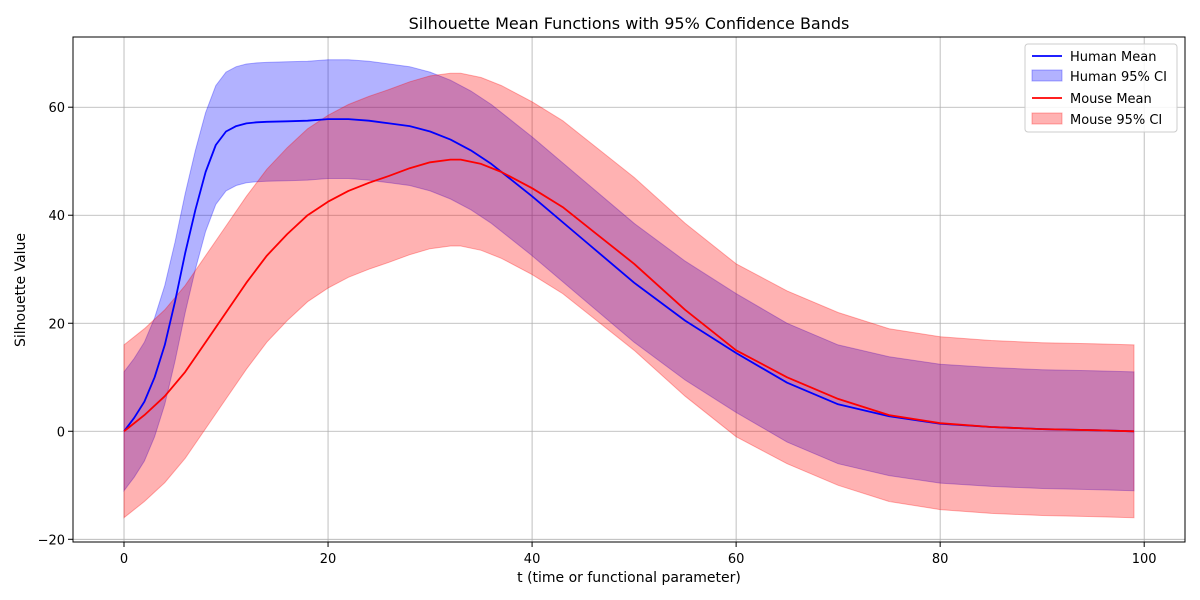 This screenshot has height=600, width=1200. Describe the element at coordinates (1116, 120) in the screenshot. I see `legend-mouse-ci-label: Mouse 95% CI` at that location.